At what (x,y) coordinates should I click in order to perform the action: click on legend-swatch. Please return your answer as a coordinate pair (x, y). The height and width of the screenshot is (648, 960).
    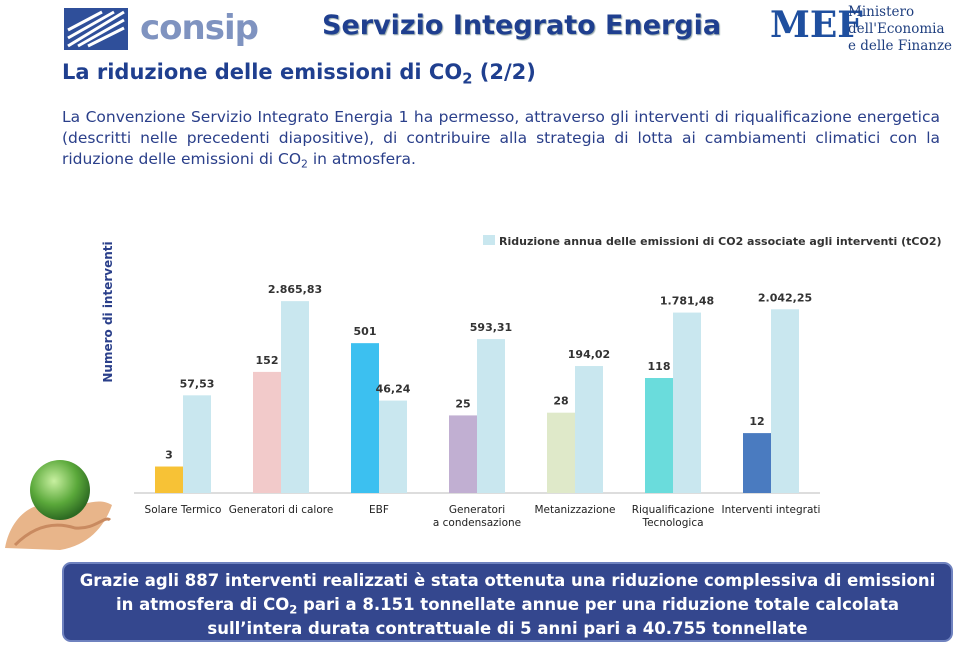
    Looking at the image, I should click on (489, 240).